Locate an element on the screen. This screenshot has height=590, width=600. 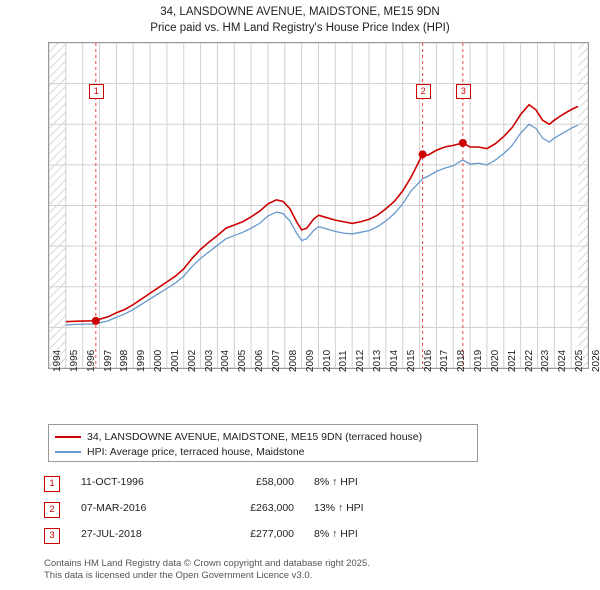
x-tick-label: 2009 is located at coordinates (310, 360).